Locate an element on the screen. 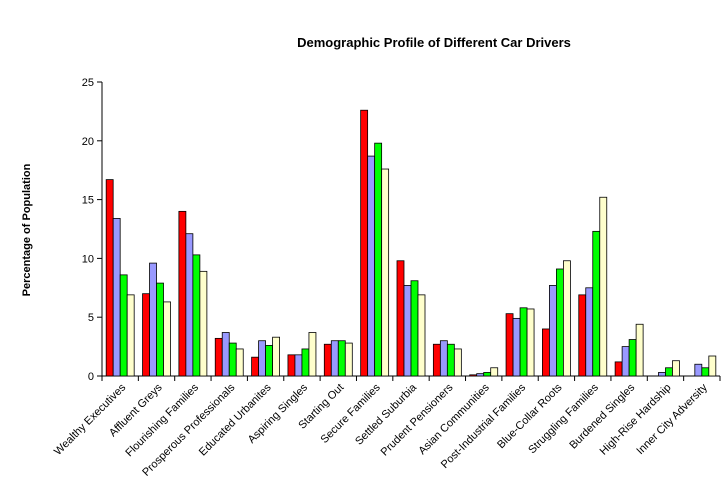  y-tick-label: 20 is located at coordinates (88, 142).